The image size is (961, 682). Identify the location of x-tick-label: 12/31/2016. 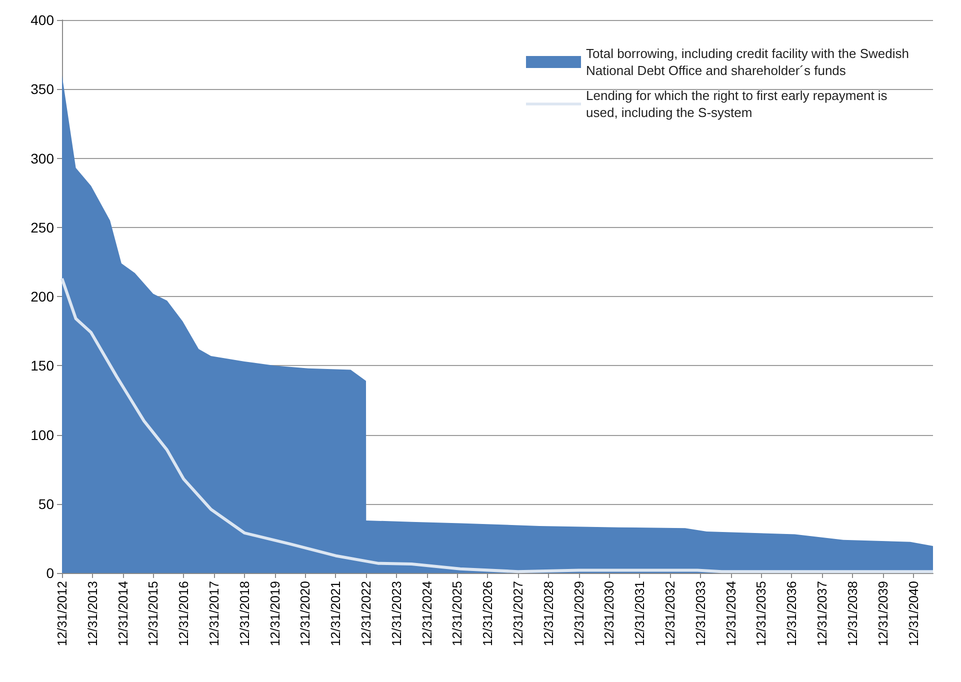
(184, 613).